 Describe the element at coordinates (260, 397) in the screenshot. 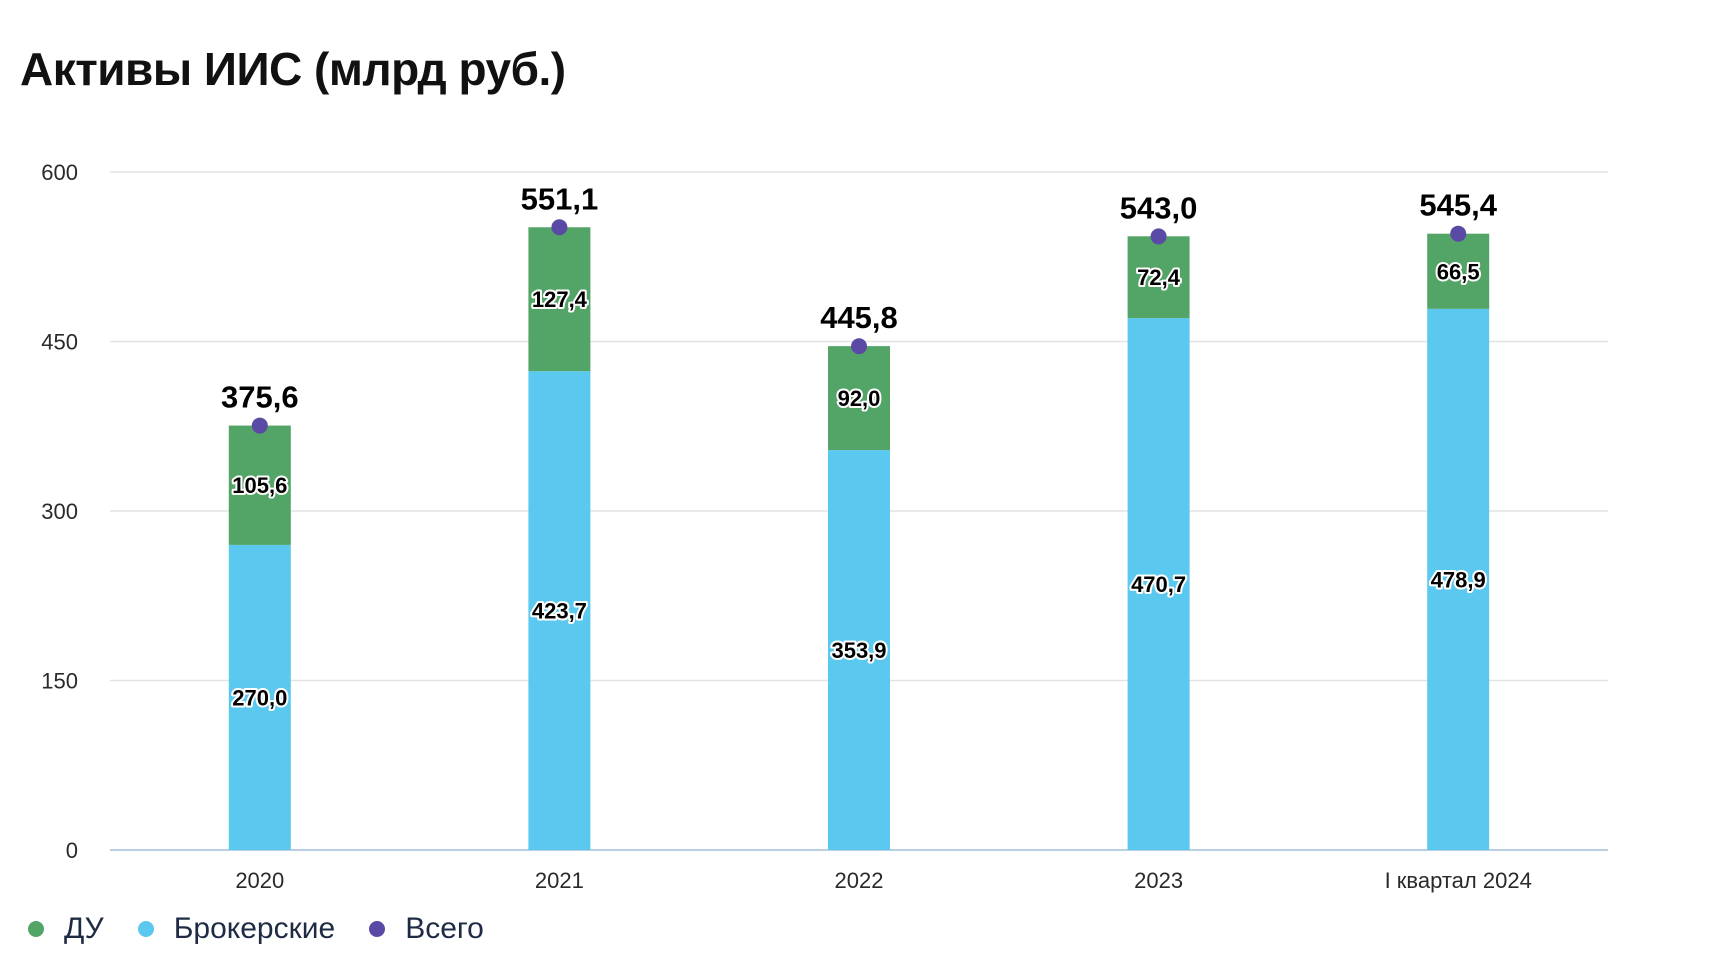

I see `data-label-total: 375,6` at that location.